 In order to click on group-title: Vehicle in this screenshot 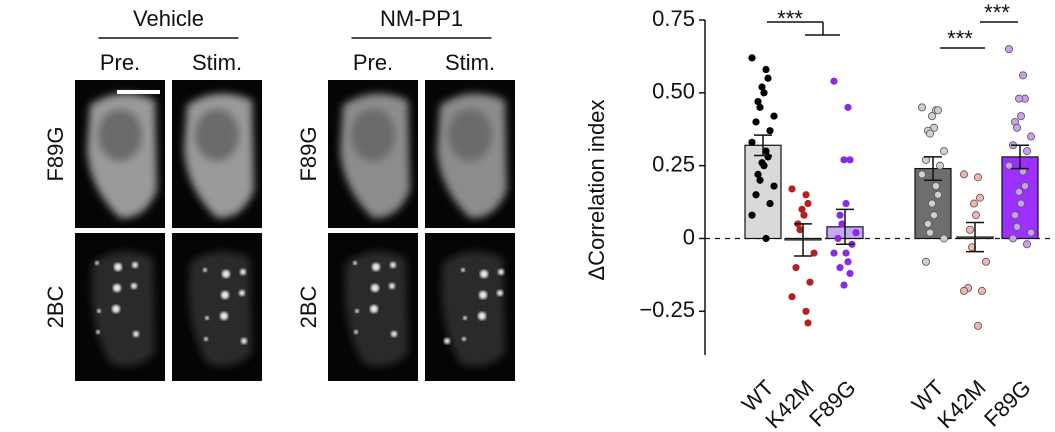, I will do `click(168, 18)`.